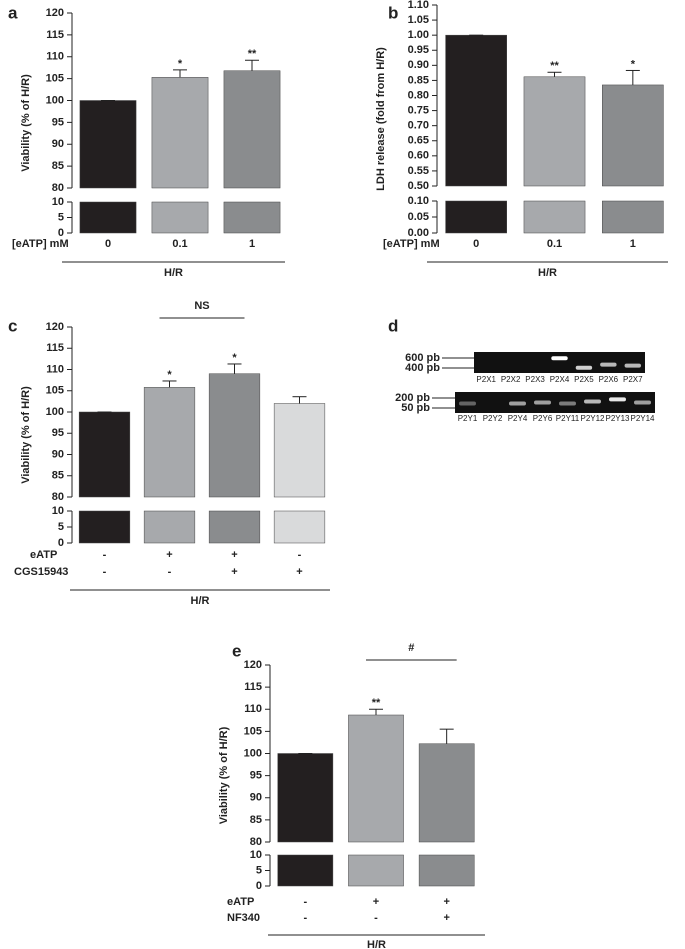  What do you see at coordinates (422, 368) in the screenshot?
I see `marker-label: 400 pb` at bounding box center [422, 368].